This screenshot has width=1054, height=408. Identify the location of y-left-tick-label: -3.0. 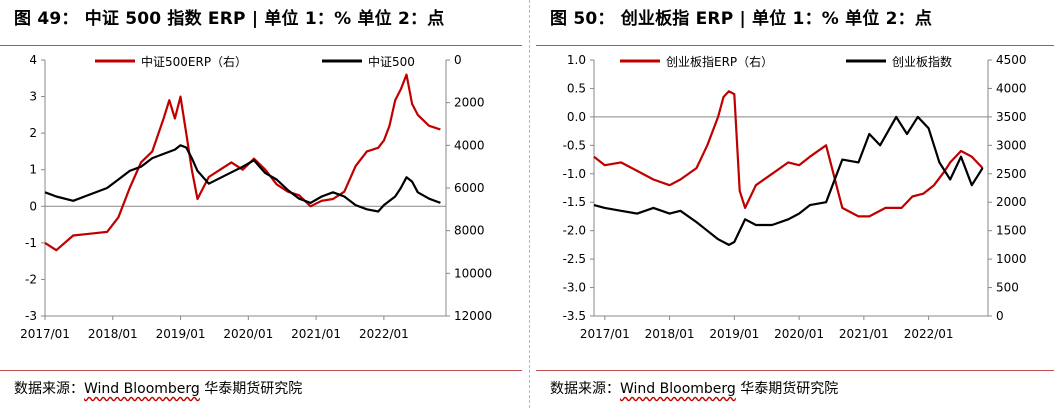
(574, 288).